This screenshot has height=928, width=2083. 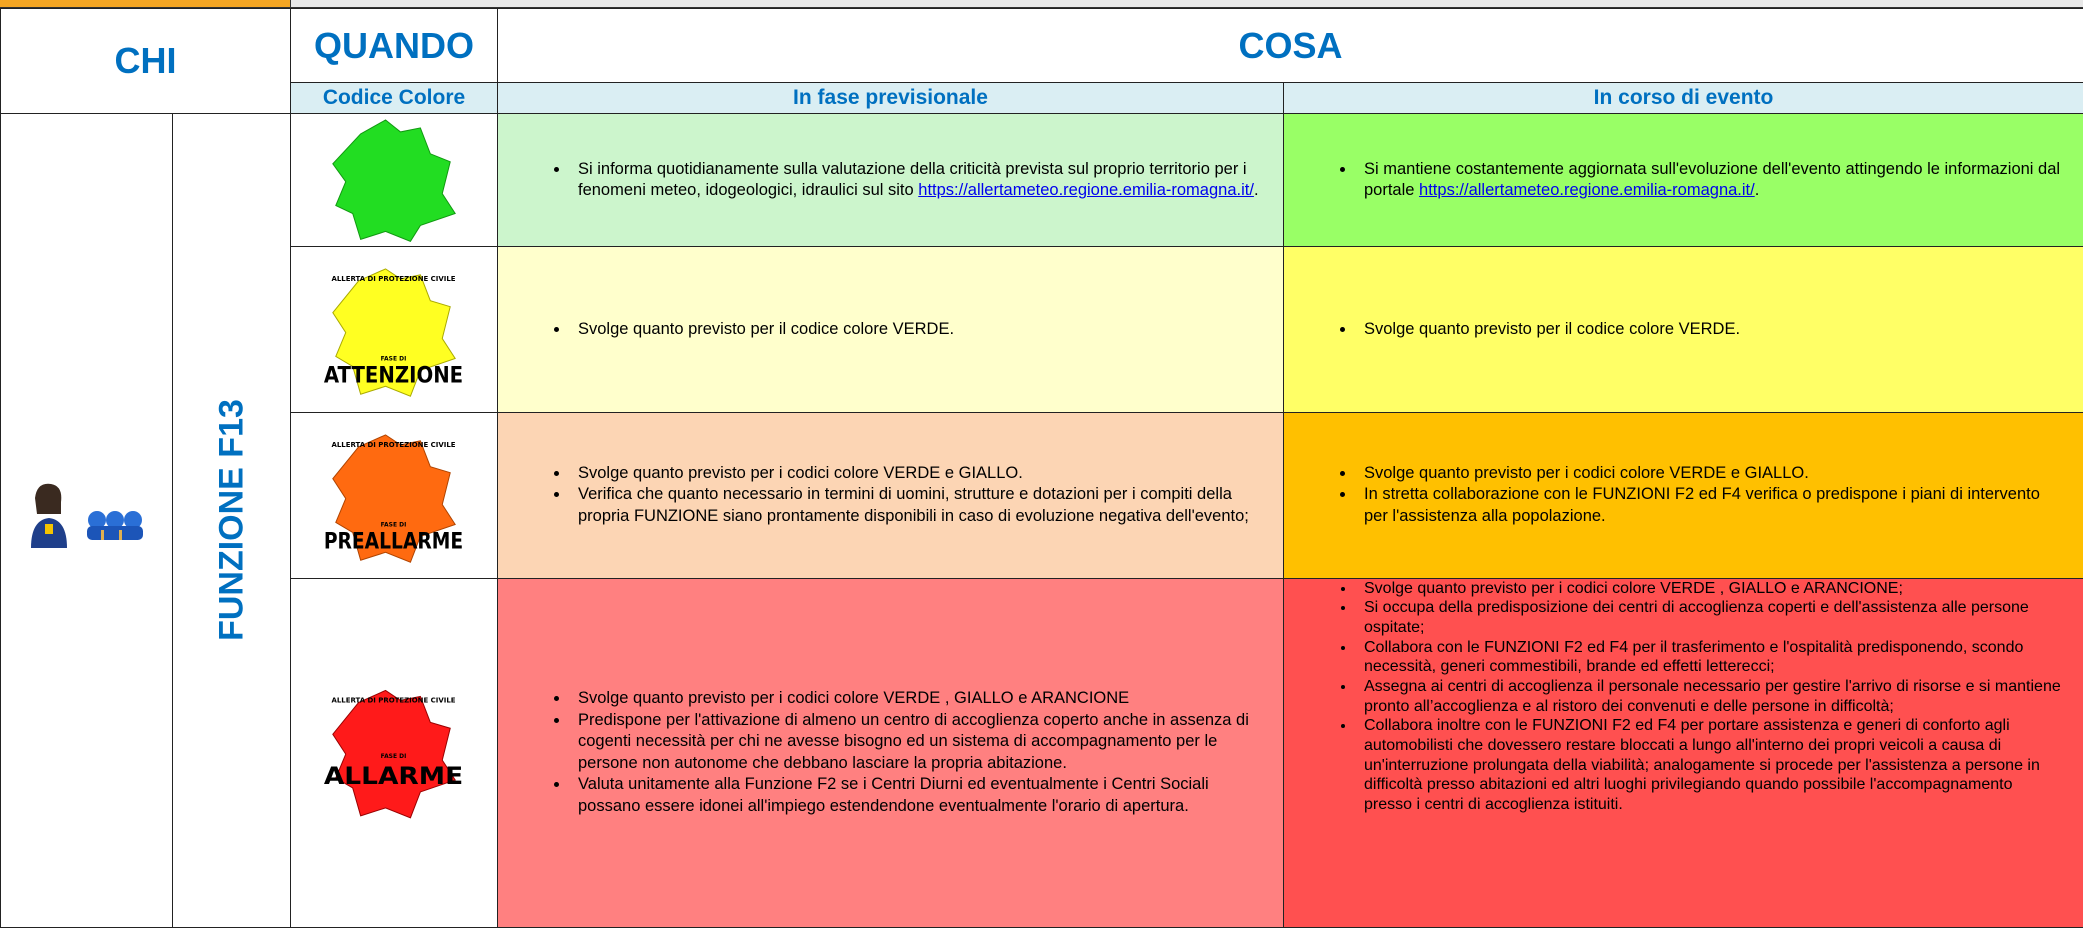 I want to click on map-cell, so click(x=394, y=180).